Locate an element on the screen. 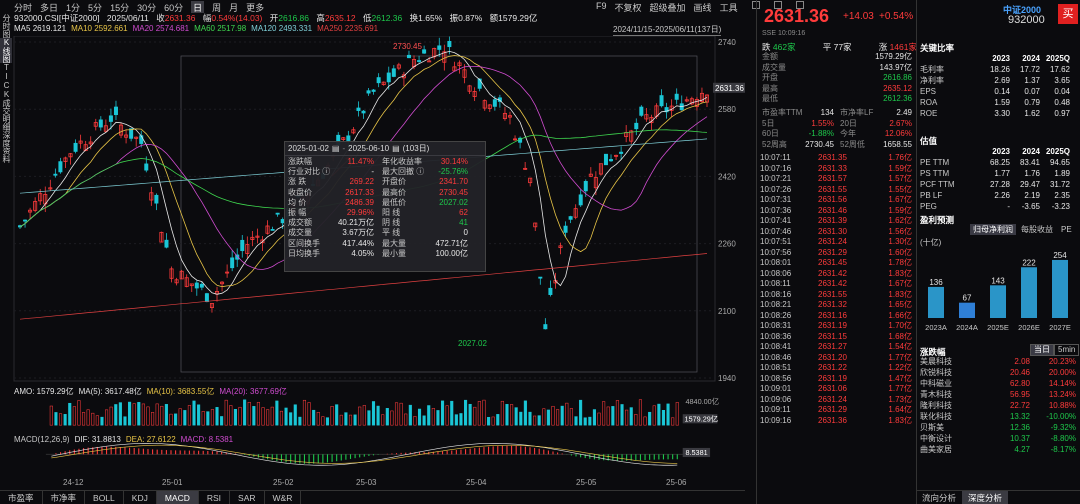 The width and height of the screenshot is (1080, 504). view-tab: 深度资料 is located at coordinates (6, 147).